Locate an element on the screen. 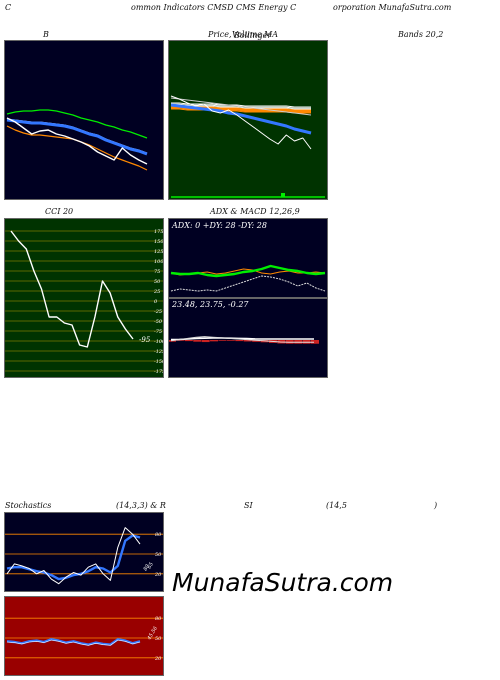 This screenshot has width=500, height=680. cci-tick-label: 0 is located at coordinates (156, 302).